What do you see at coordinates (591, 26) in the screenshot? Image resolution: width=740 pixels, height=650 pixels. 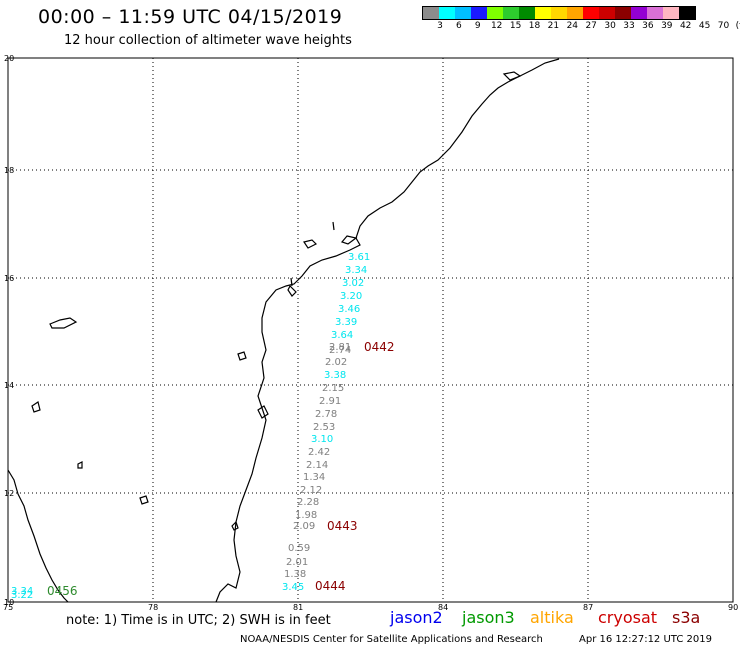 I see `color-scale-label: 27` at bounding box center [591, 26].